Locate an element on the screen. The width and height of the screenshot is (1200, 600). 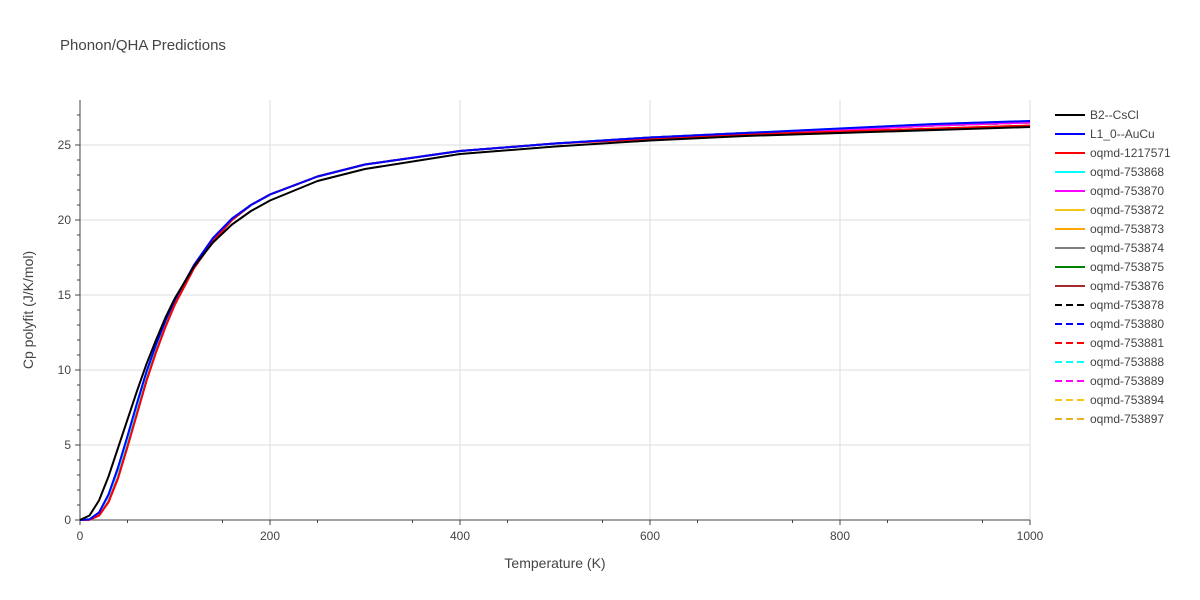
x-tick-label: 200 is located at coordinates (270, 536).